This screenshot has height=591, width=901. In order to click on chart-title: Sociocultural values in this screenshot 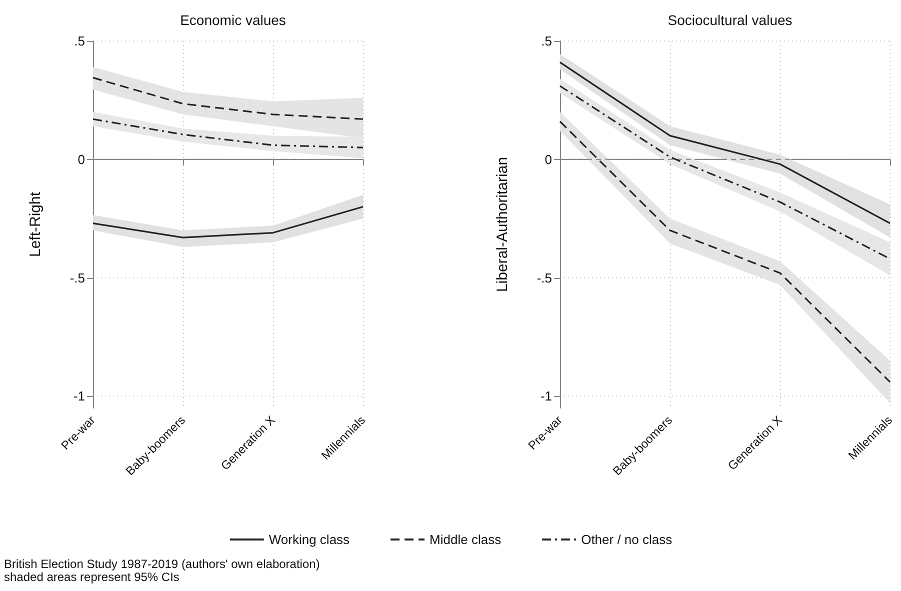, I will do `click(730, 20)`.